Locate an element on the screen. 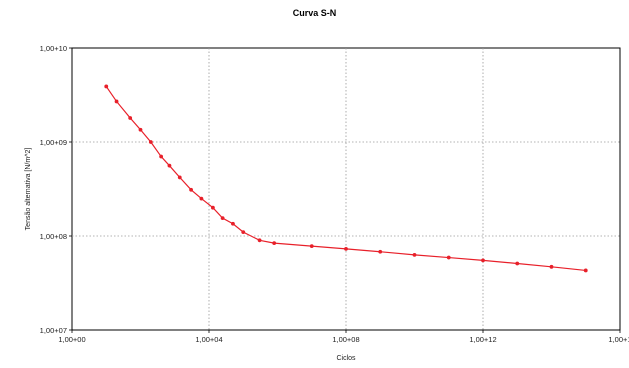 The width and height of the screenshot is (629, 368). chart-title: Curva S-N is located at coordinates (314, 13).